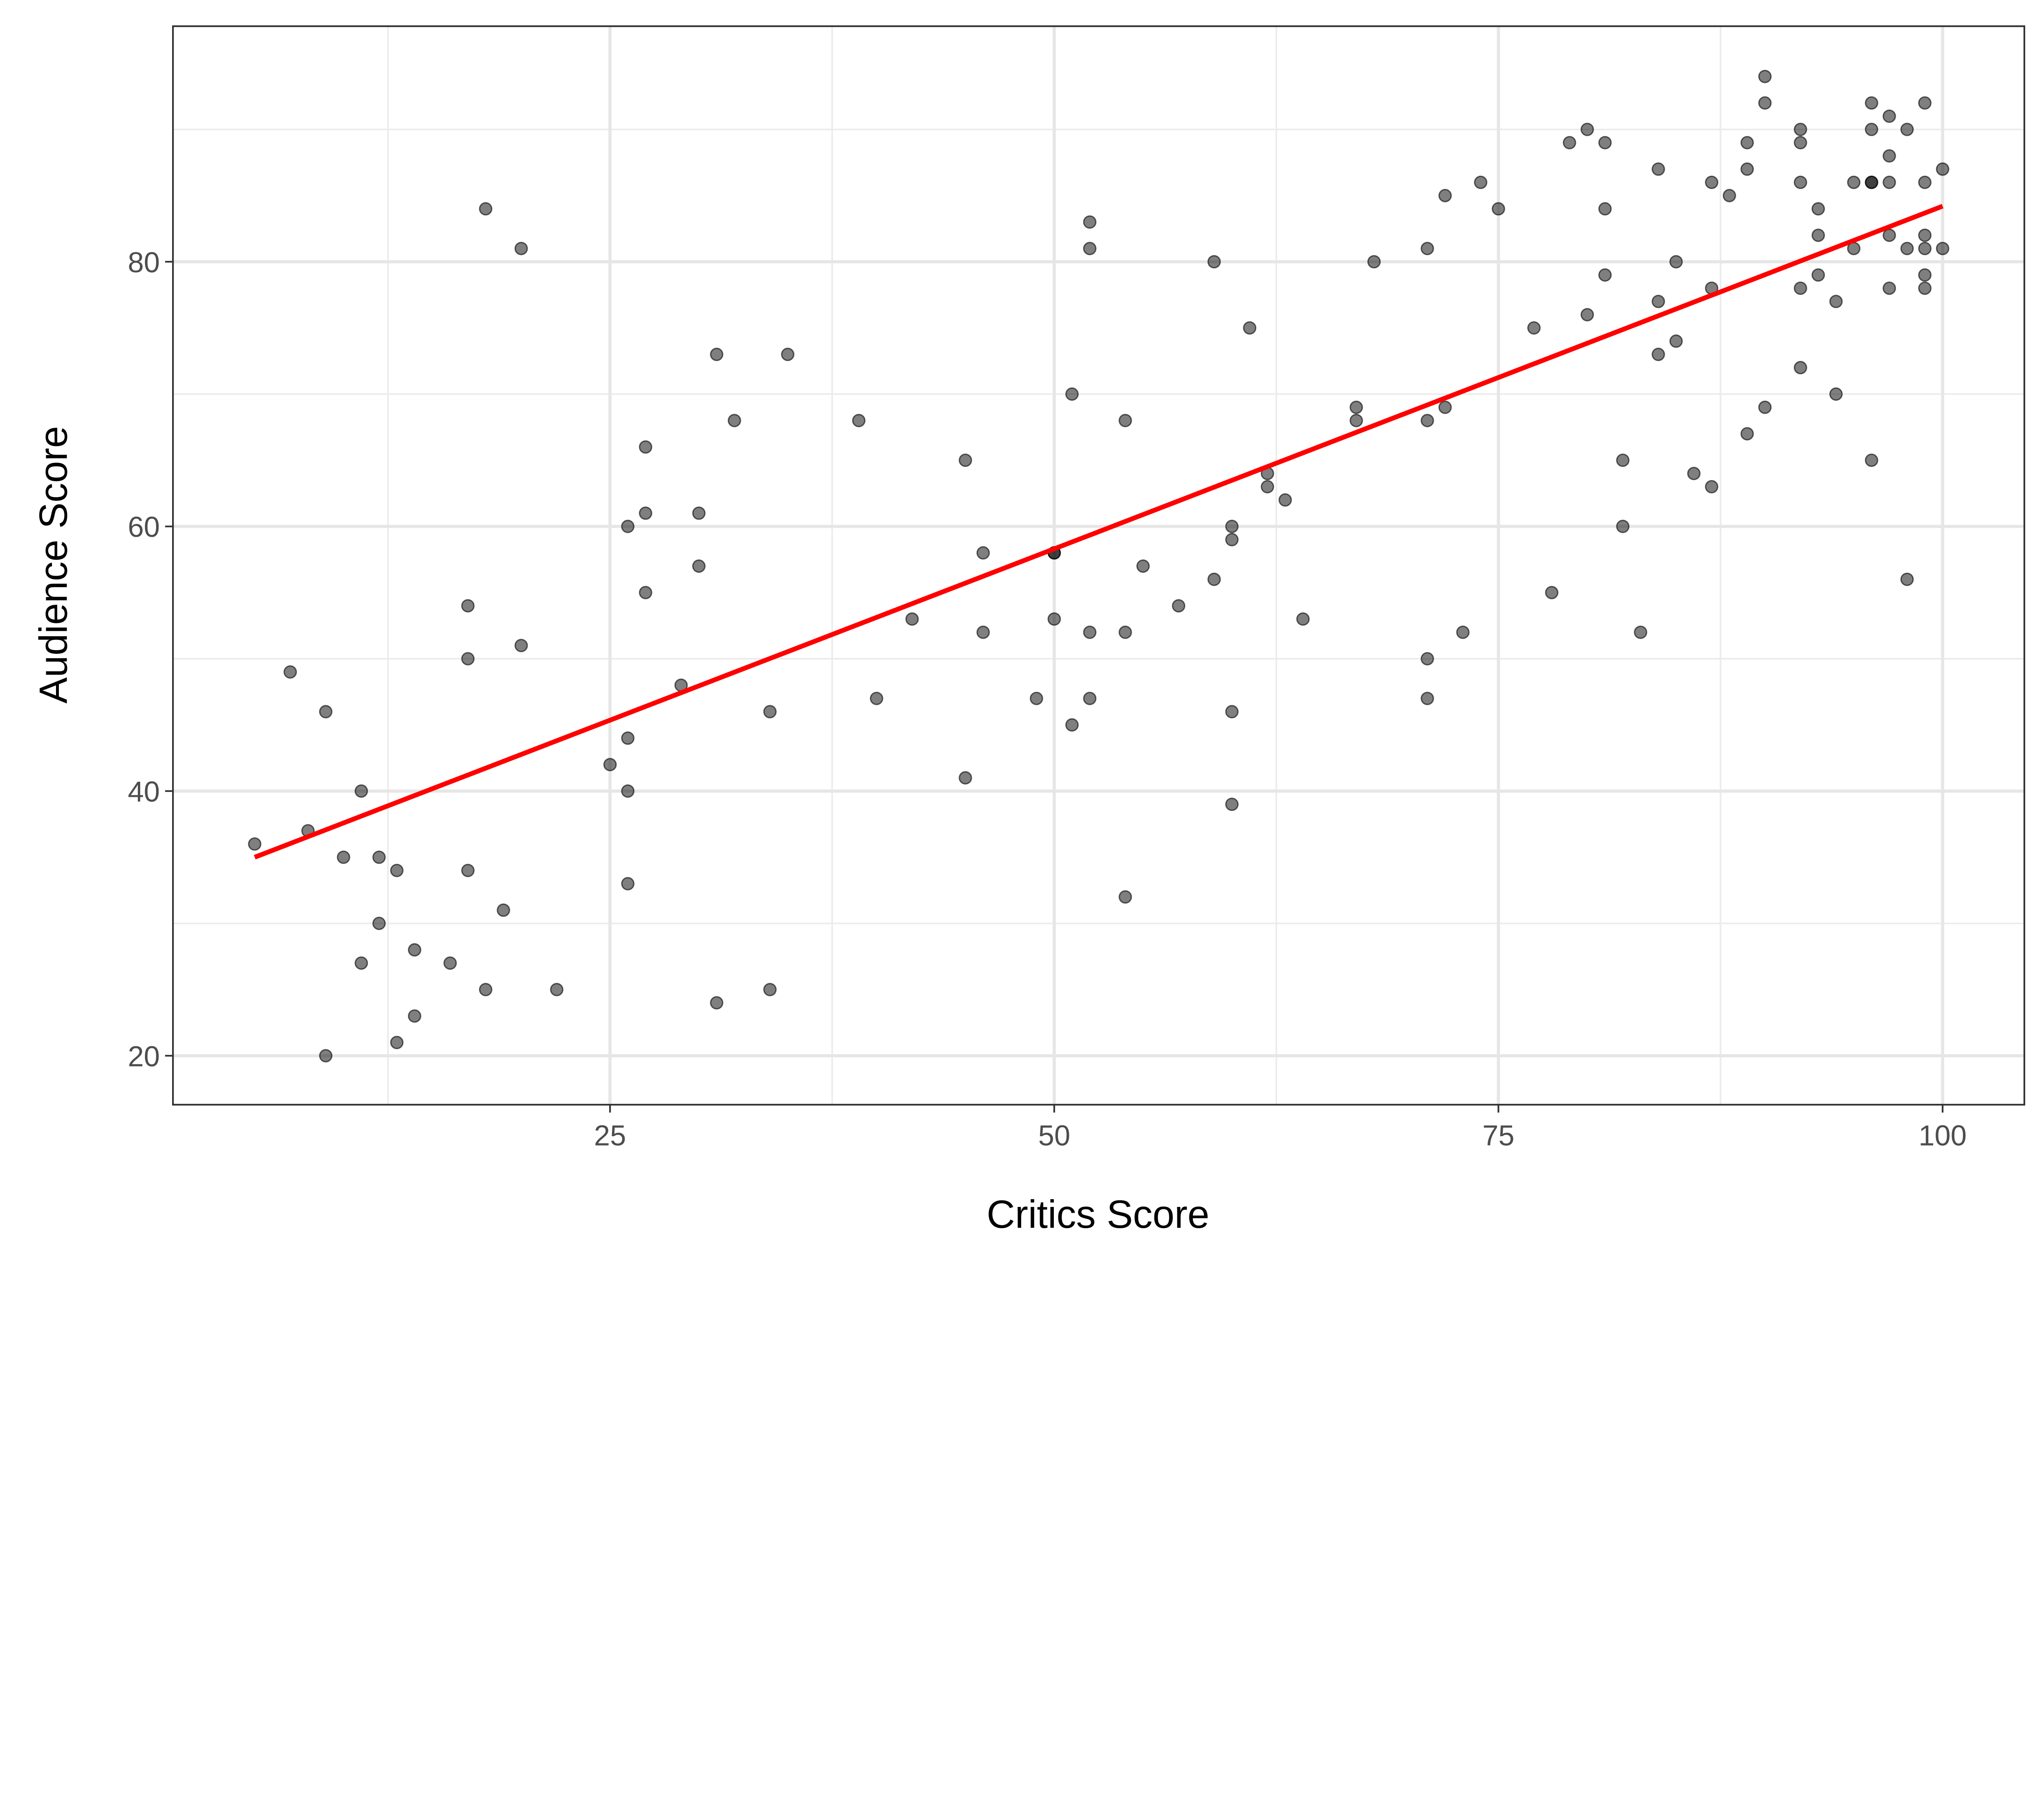  What do you see at coordinates (144, 1056) in the screenshot?
I see `y-tick-label: 20` at bounding box center [144, 1056].